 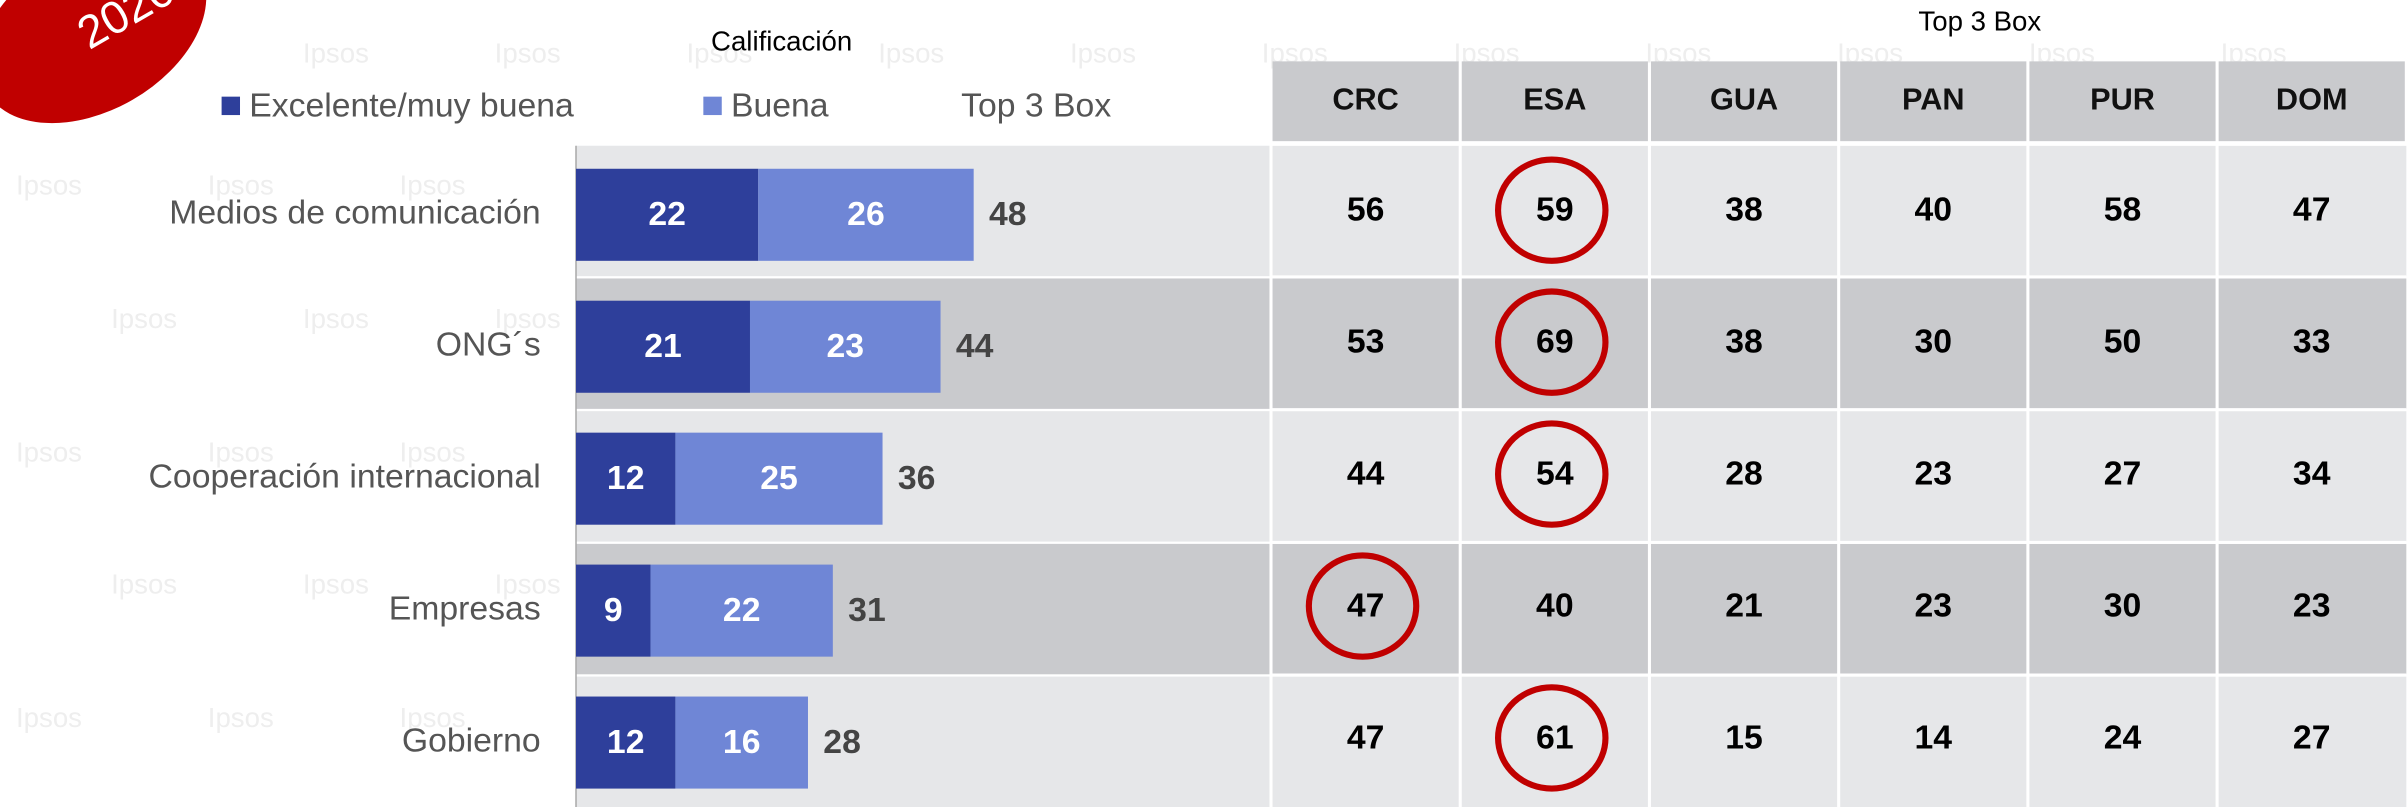 I want to click on table-value: 61, so click(x=1555, y=737).